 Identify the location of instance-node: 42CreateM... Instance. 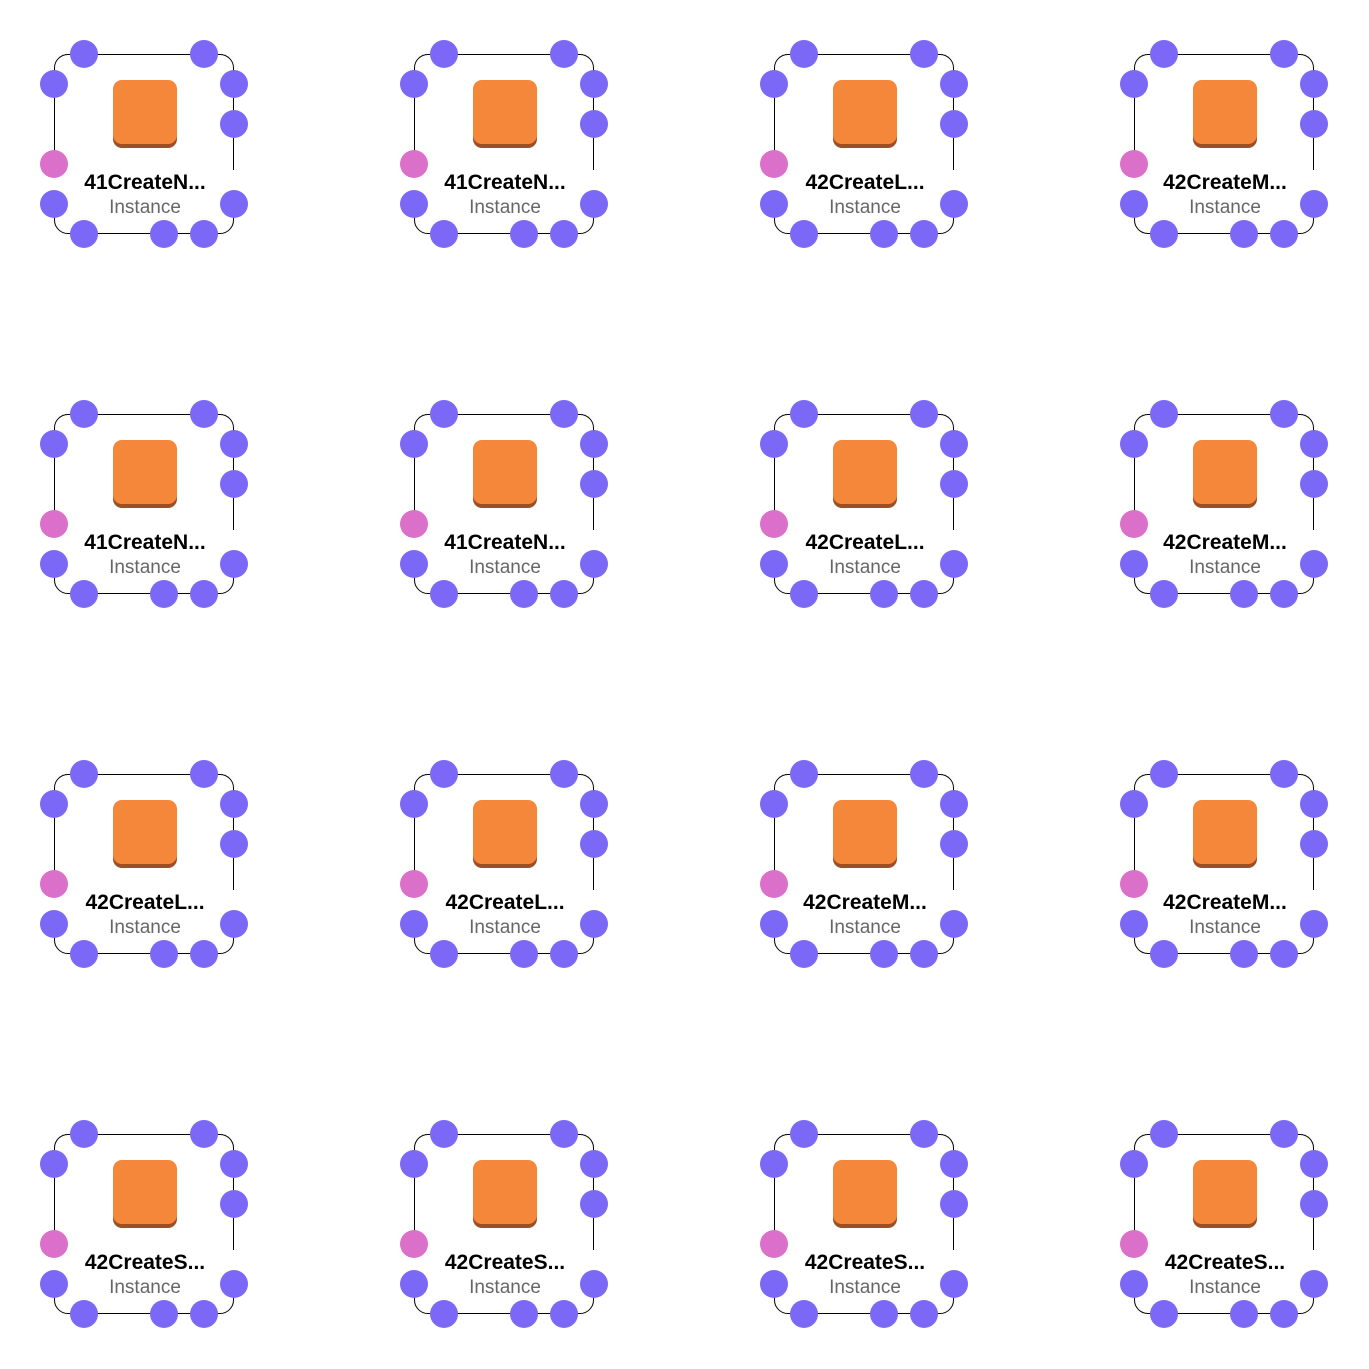
(1230, 150).